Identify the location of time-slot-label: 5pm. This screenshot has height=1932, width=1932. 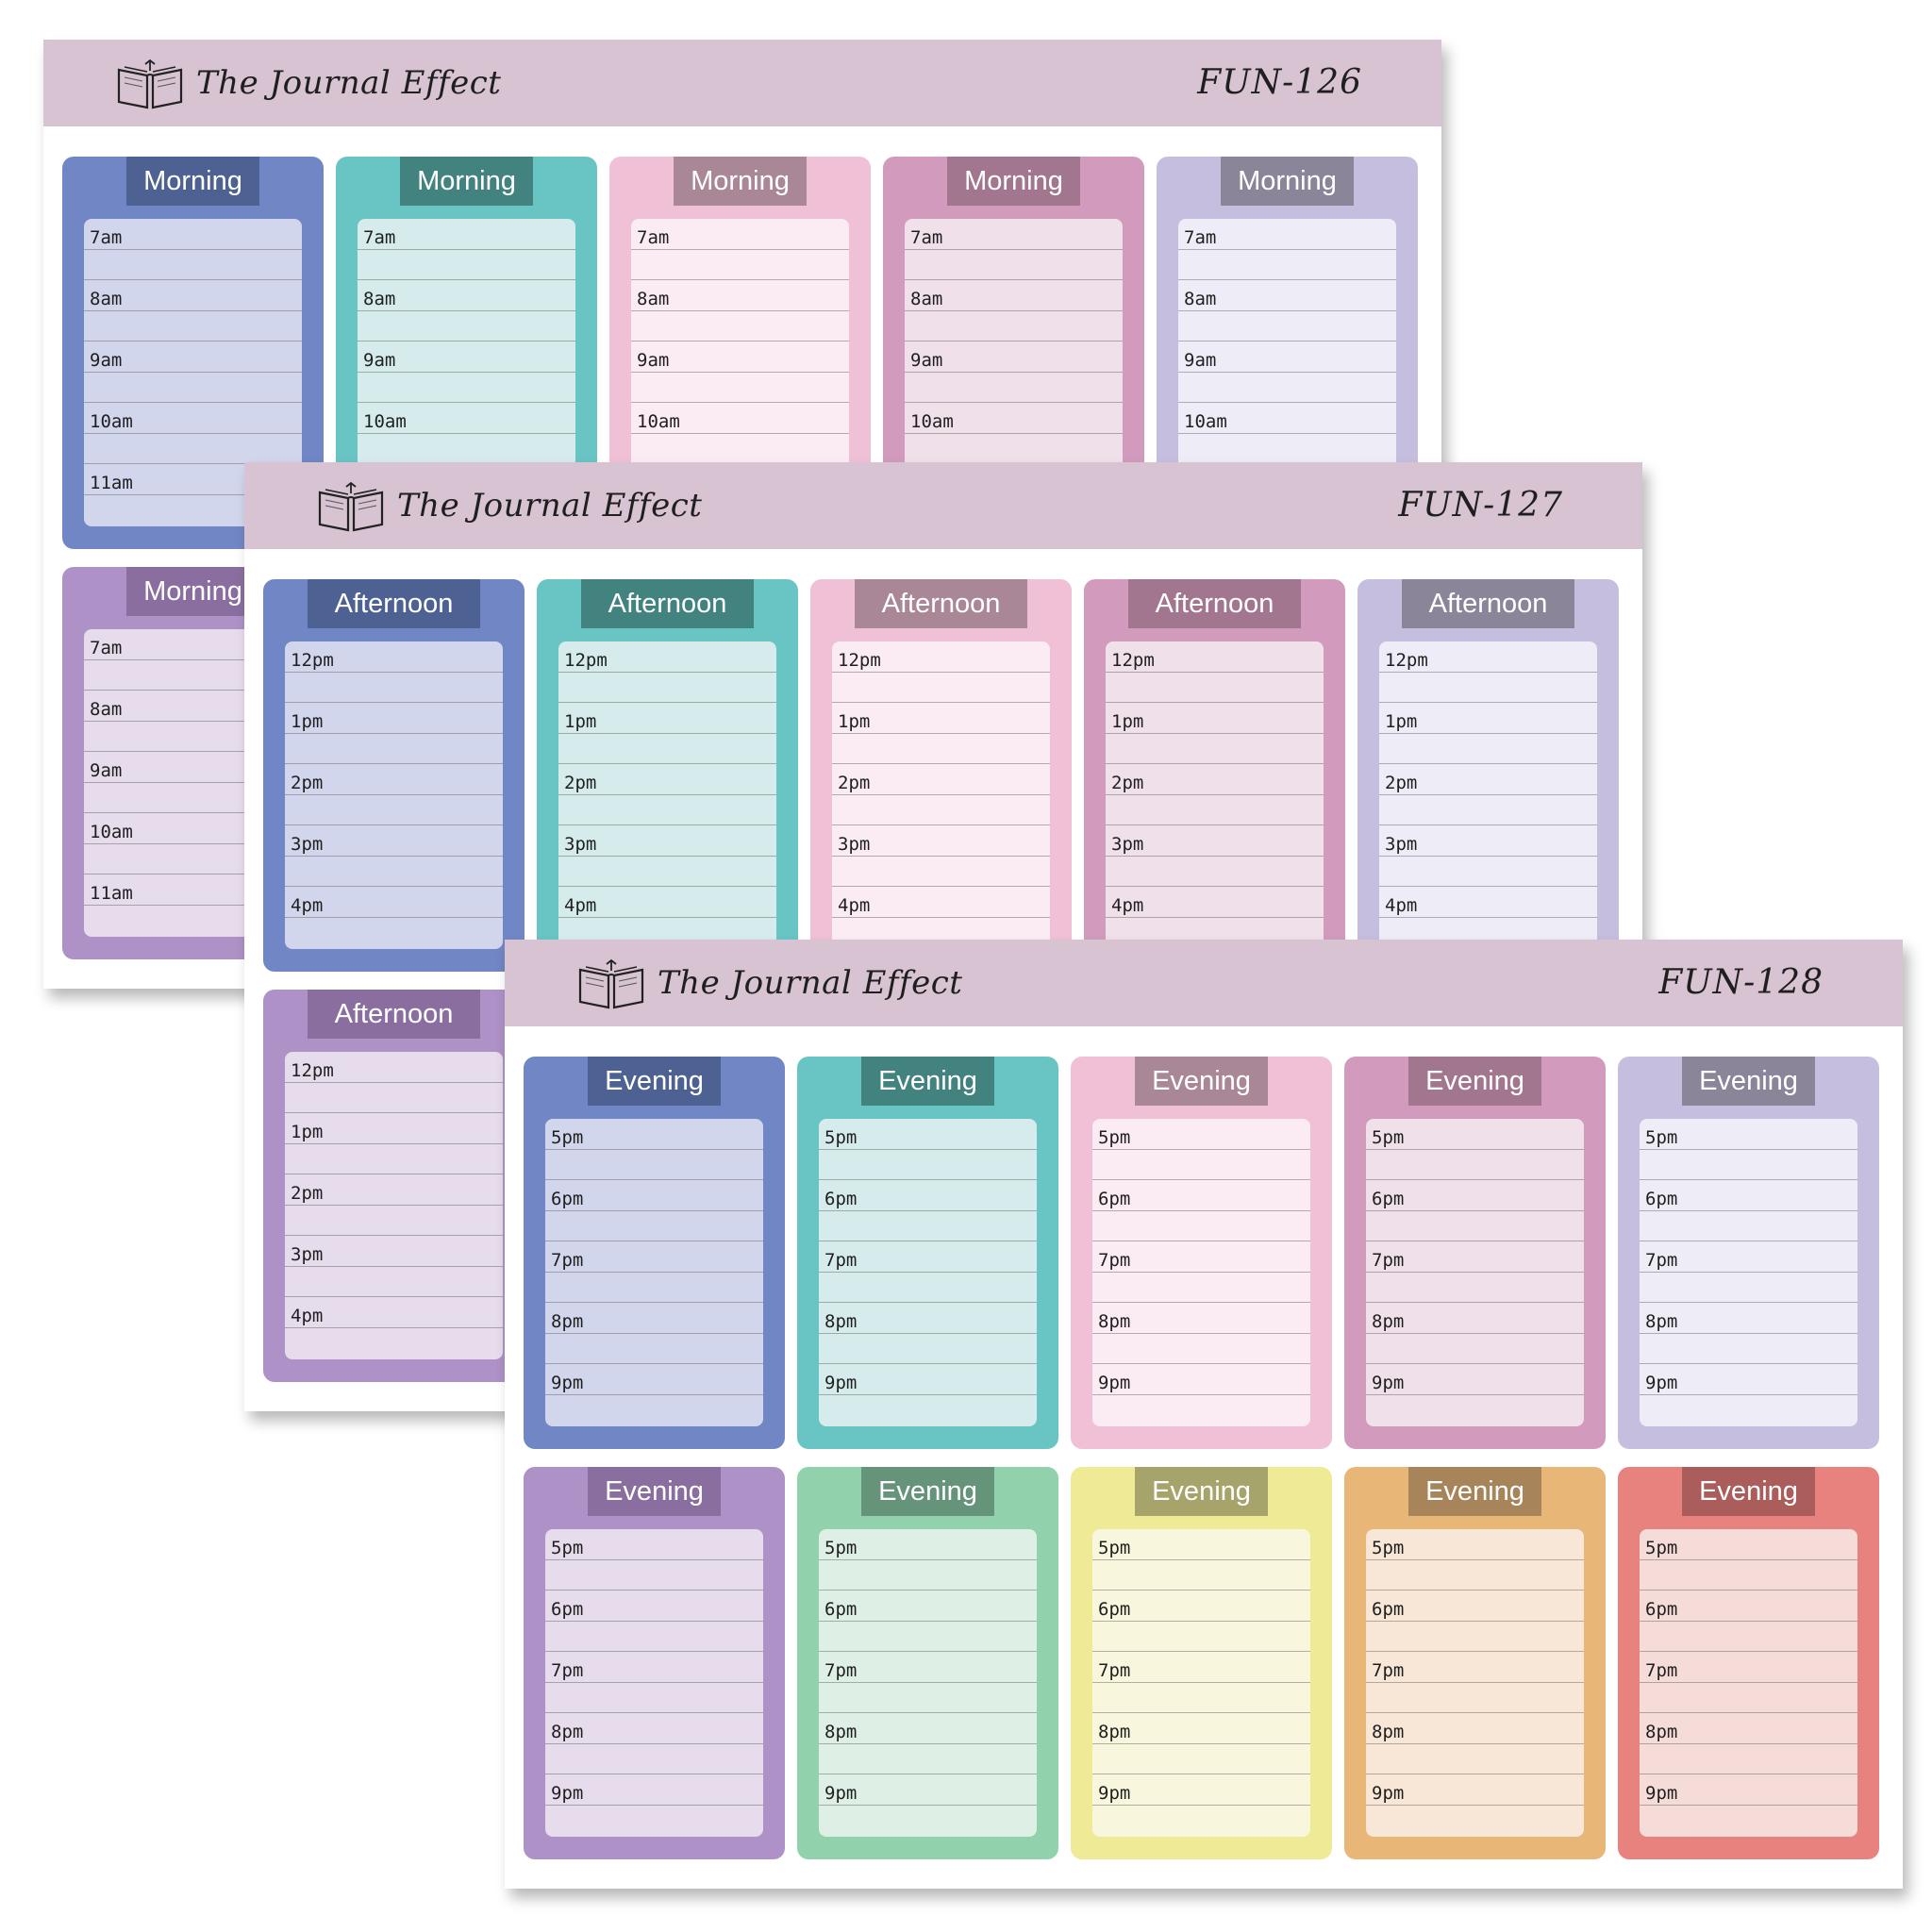
(1114, 1548).